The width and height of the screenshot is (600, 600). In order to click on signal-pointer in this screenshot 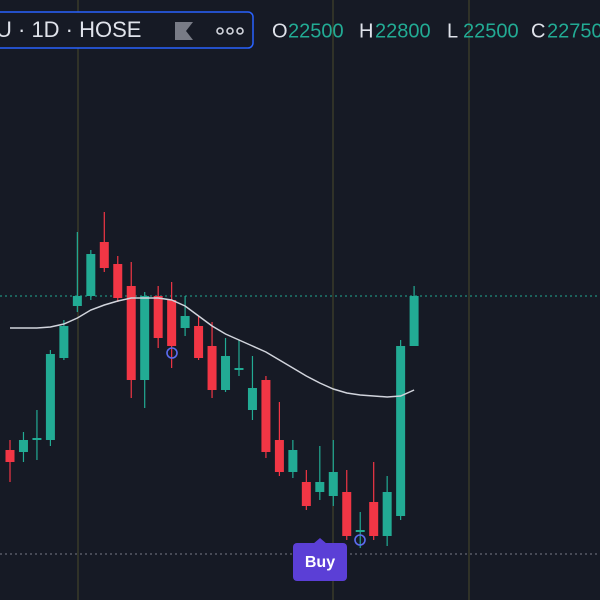, I will do `click(320, 541)`.